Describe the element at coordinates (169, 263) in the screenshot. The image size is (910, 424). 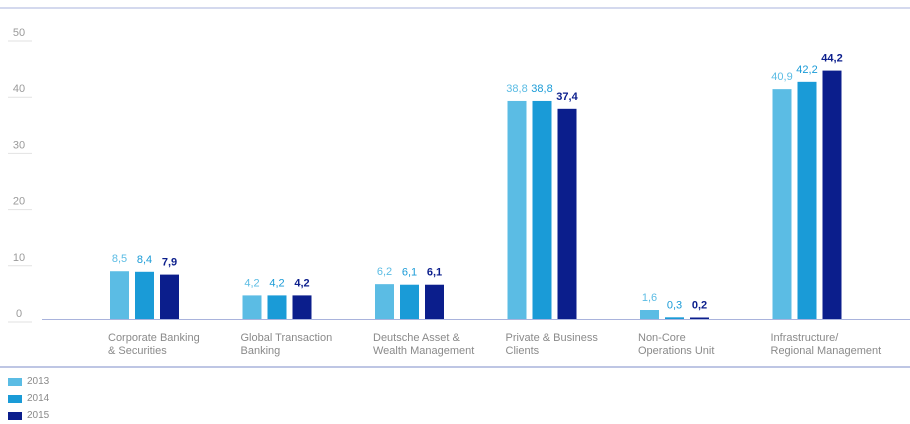
I see `data-label: 7,9` at that location.